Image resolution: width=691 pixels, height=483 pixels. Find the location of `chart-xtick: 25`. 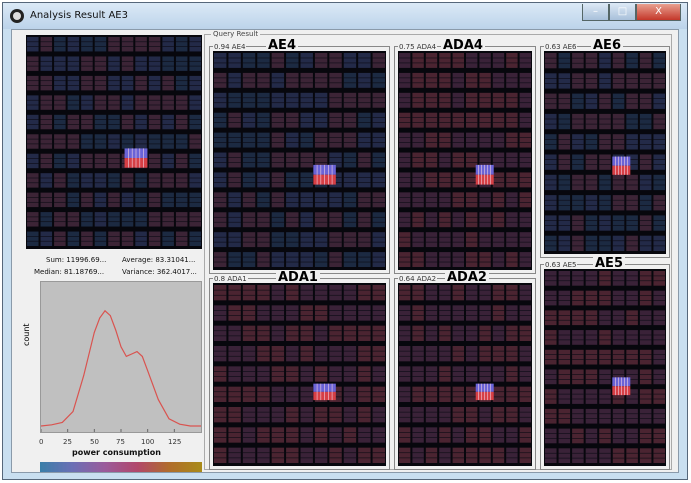

chart-xtick: 25 is located at coordinates (67, 442).